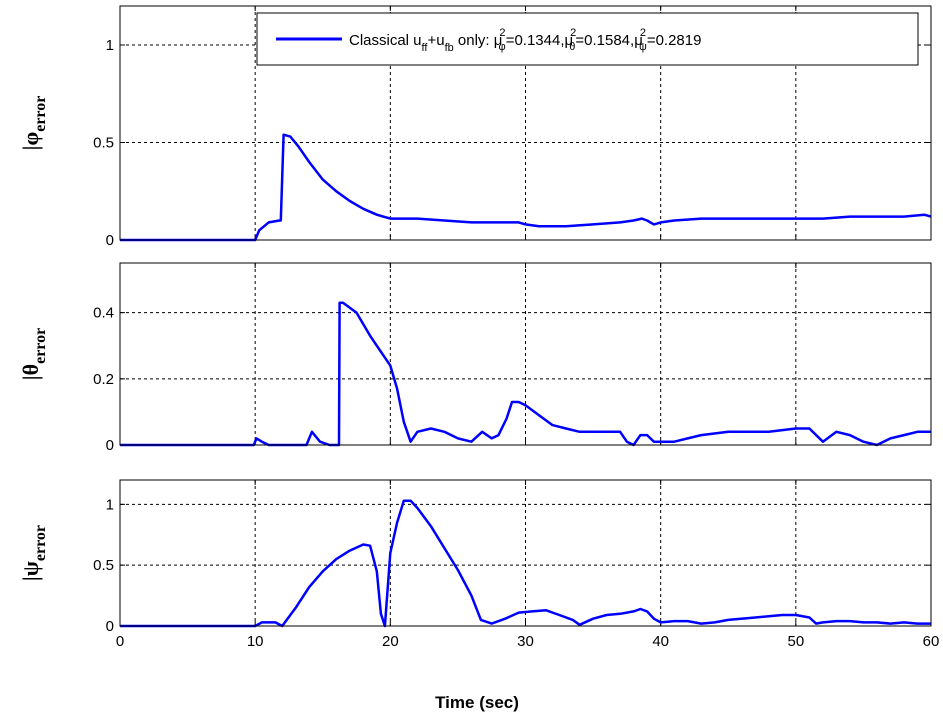 Image resolution: width=943 pixels, height=719 pixels. What do you see at coordinates (931, 641) in the screenshot?
I see `x-tick-label: 60` at bounding box center [931, 641].